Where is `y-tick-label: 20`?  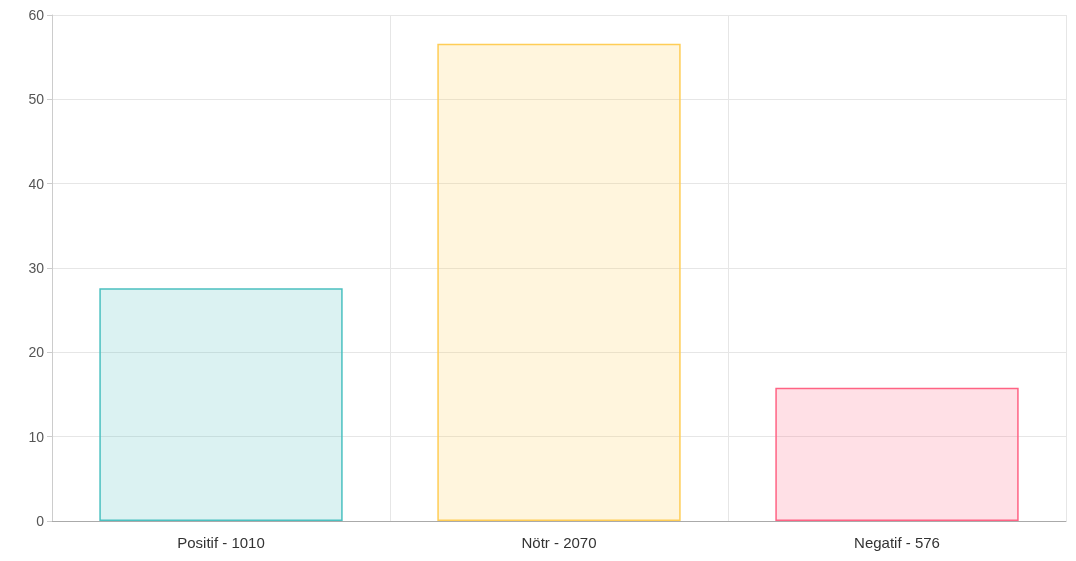 y-tick-label: 20 is located at coordinates (36, 352).